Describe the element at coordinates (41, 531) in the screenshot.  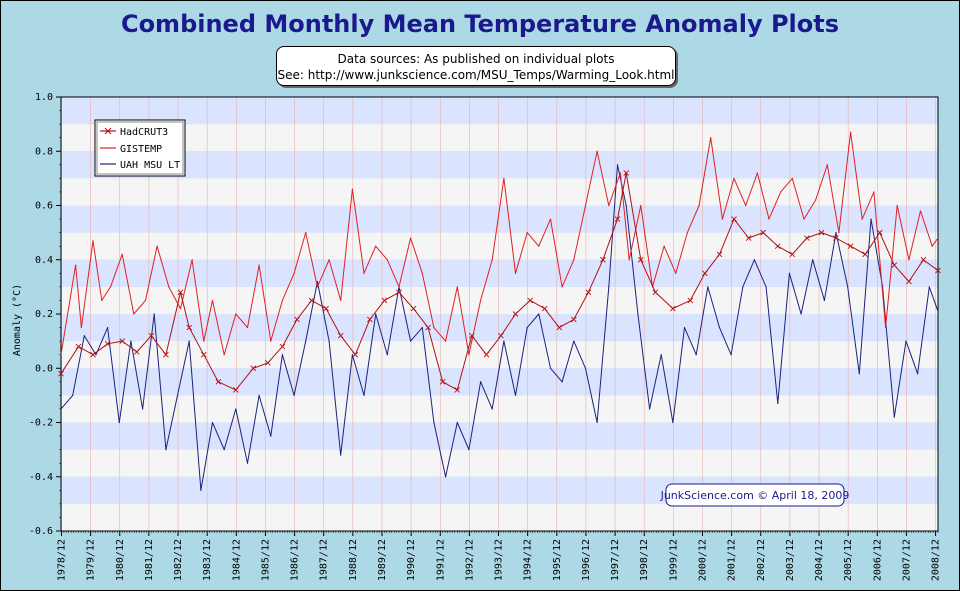
I see `y-tick-label: -0.6` at that location.